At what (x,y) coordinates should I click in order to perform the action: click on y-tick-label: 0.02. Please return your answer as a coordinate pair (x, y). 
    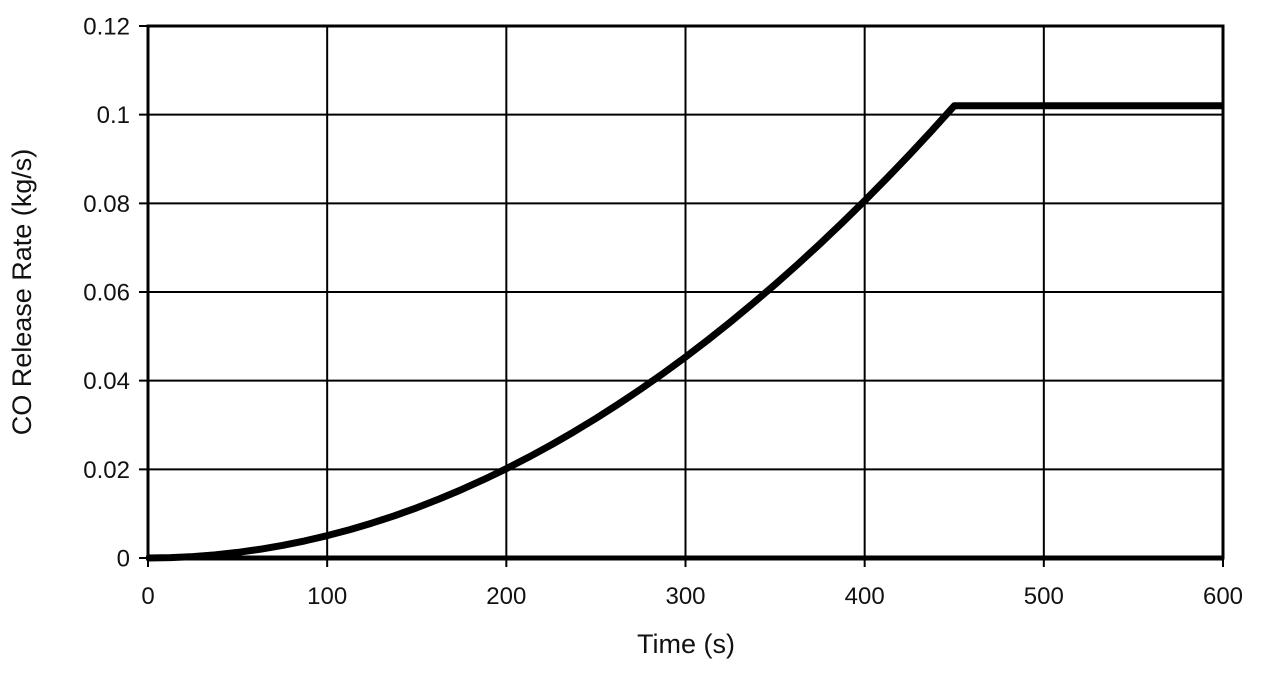
    Looking at the image, I should click on (106, 470).